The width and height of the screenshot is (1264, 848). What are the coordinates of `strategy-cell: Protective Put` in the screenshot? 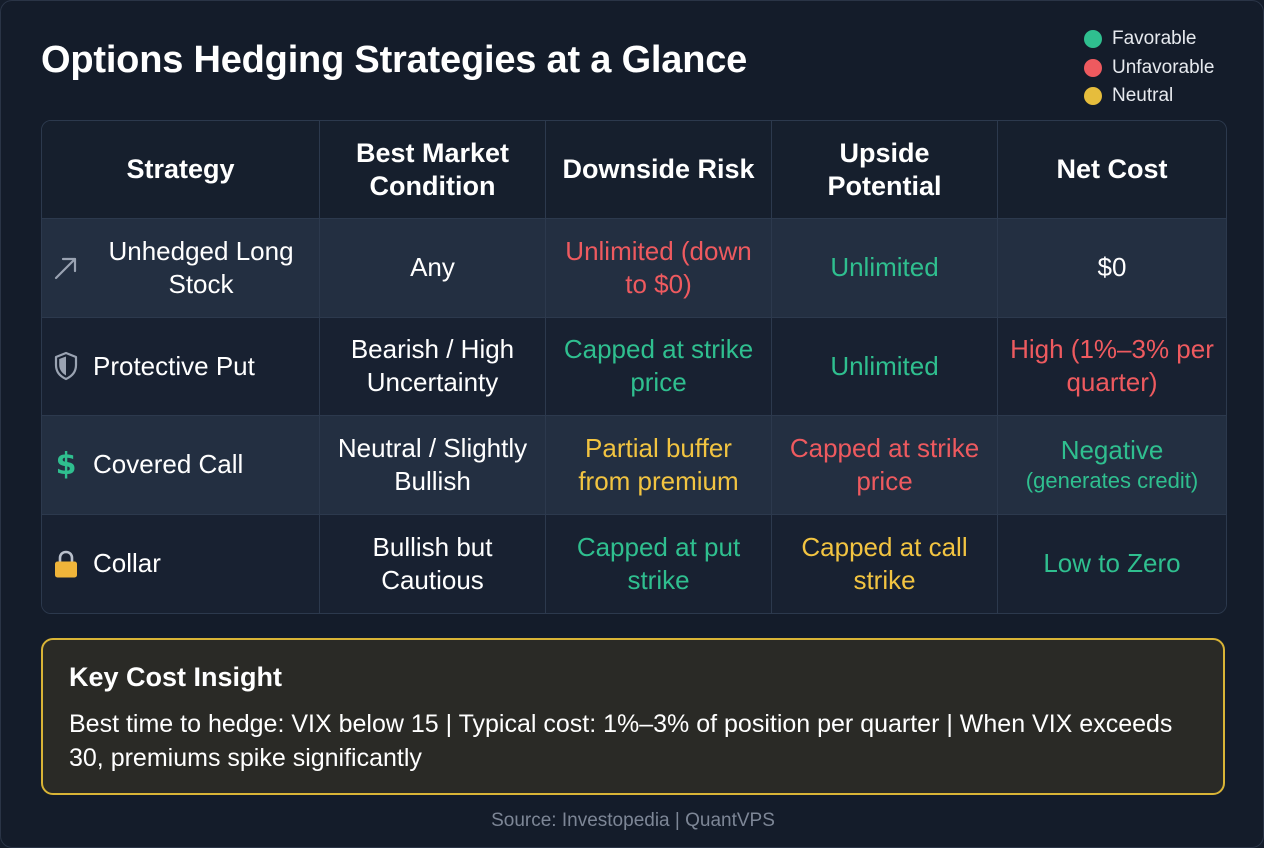 It's located at (181, 366).